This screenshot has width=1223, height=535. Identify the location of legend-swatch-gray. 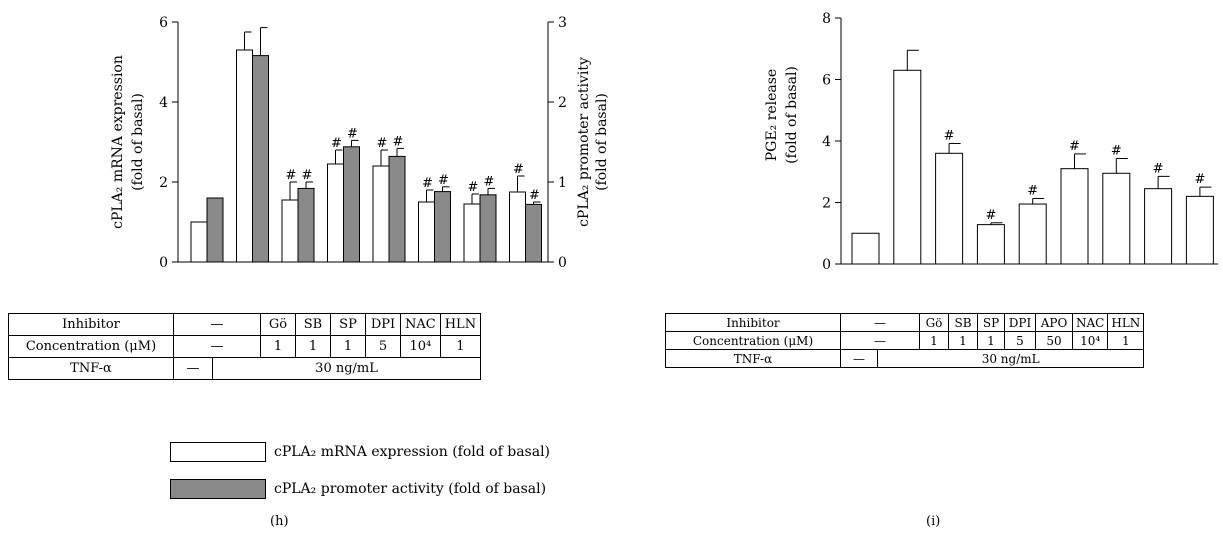
(218, 489).